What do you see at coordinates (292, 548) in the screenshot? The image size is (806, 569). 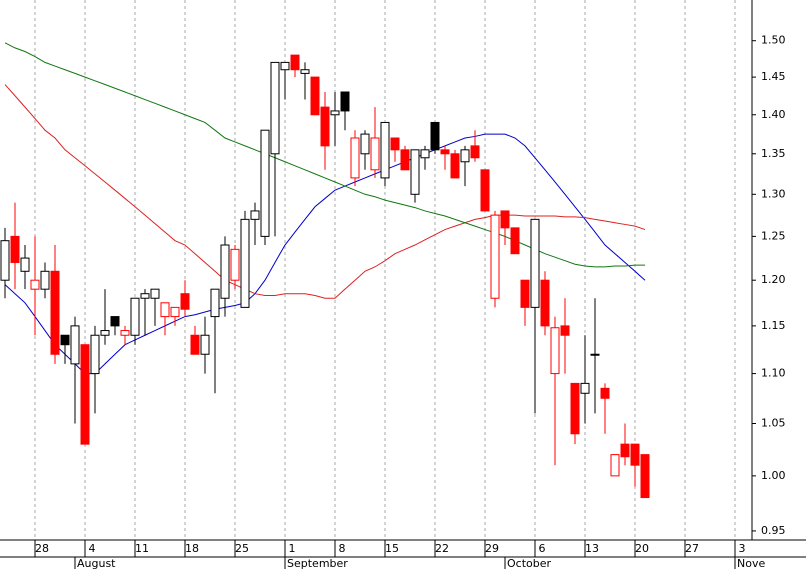 I see `x-tick-label: 1` at bounding box center [292, 548].